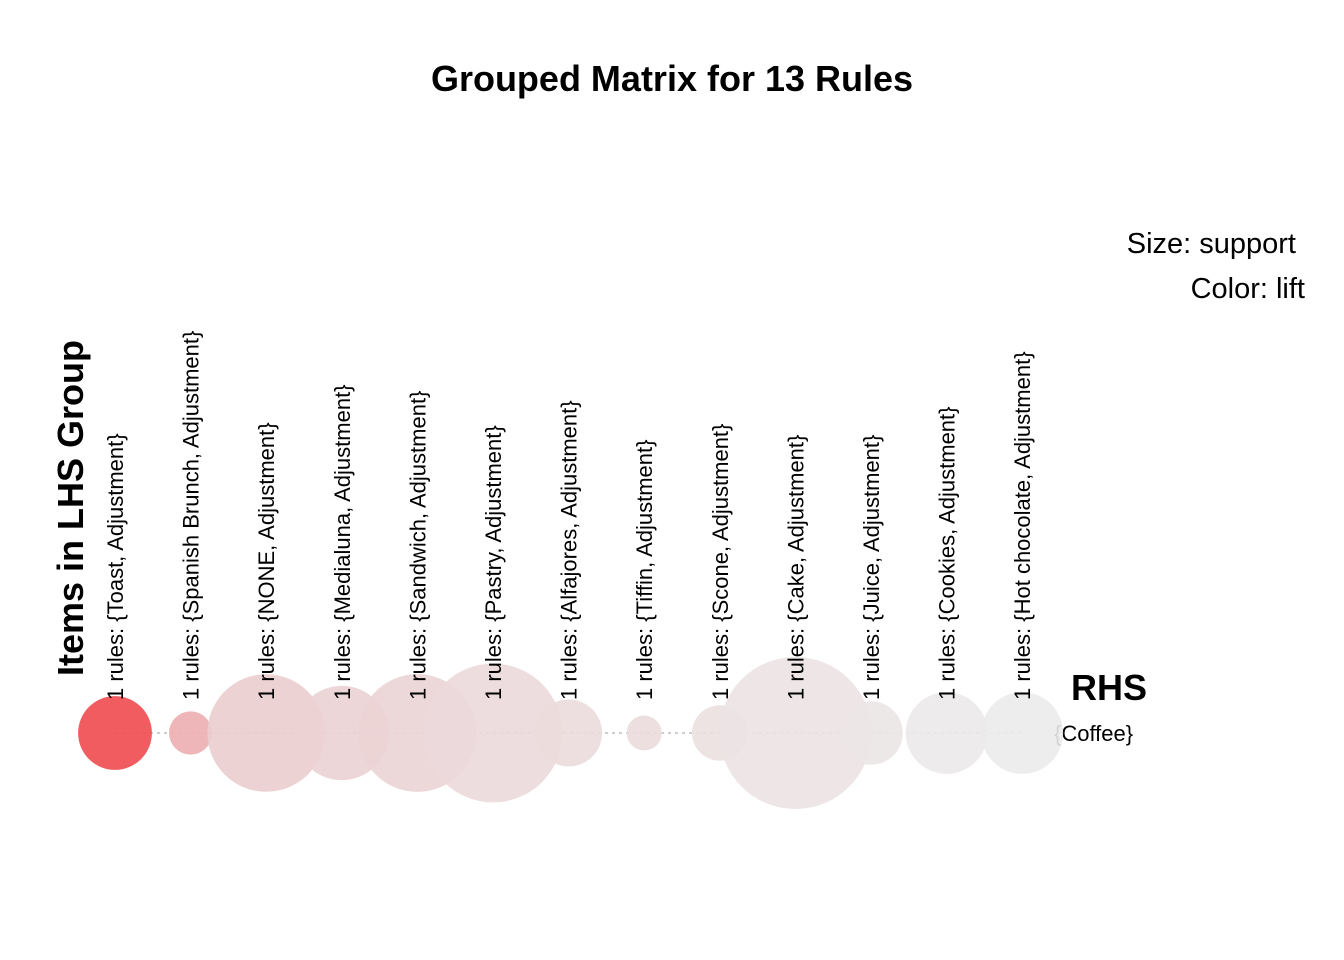 The height and width of the screenshot is (960, 1344). What do you see at coordinates (342, 542) in the screenshot?
I see `lhs-group-label-4: 1 rules: {Medialuna, Adjustment}` at bounding box center [342, 542].